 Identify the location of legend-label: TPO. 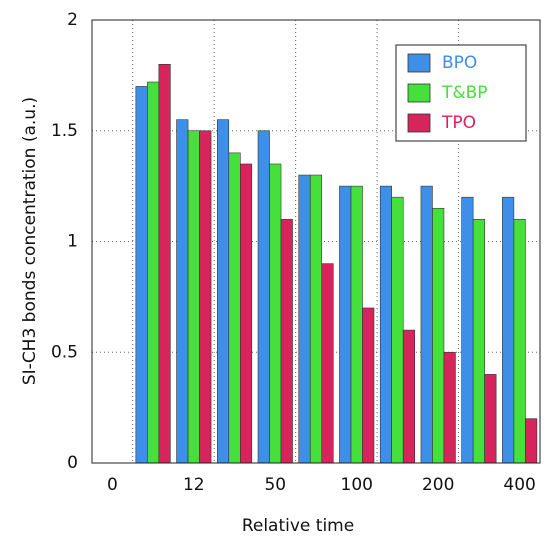
(458, 123).